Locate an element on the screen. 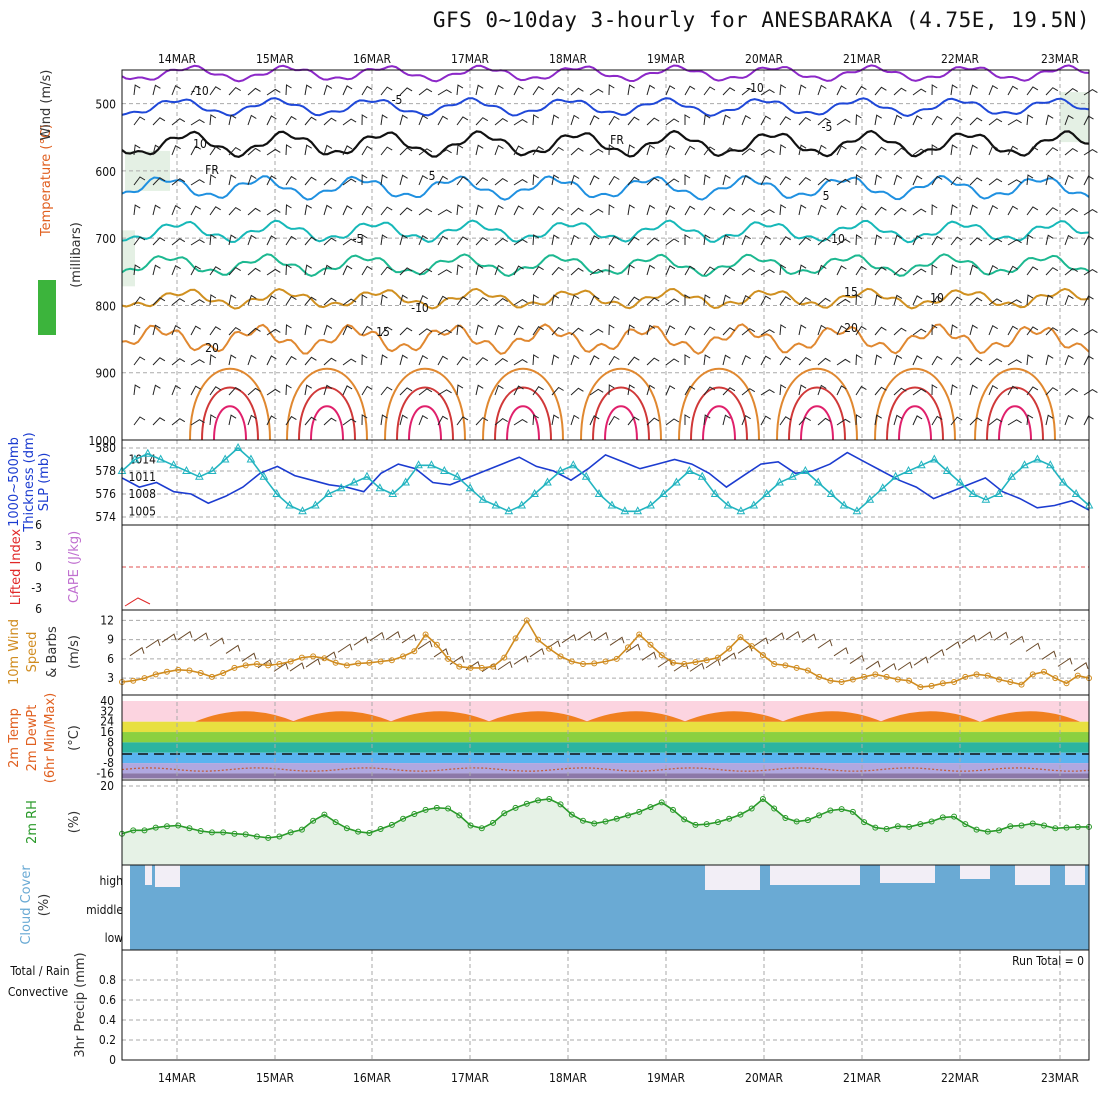 This screenshot has height=1100, width=1100. temp-contour-freezing is located at coordinates (605, 144).